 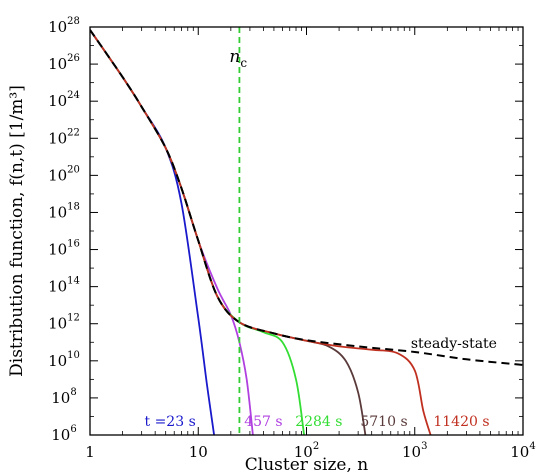 I want to click on critical-size-label: nc, so click(x=238, y=58).